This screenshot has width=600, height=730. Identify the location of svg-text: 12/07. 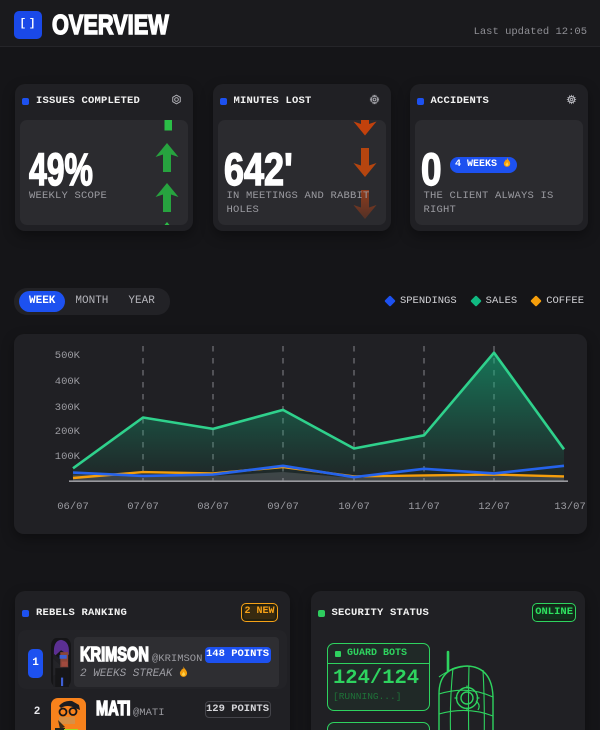
(494, 507).